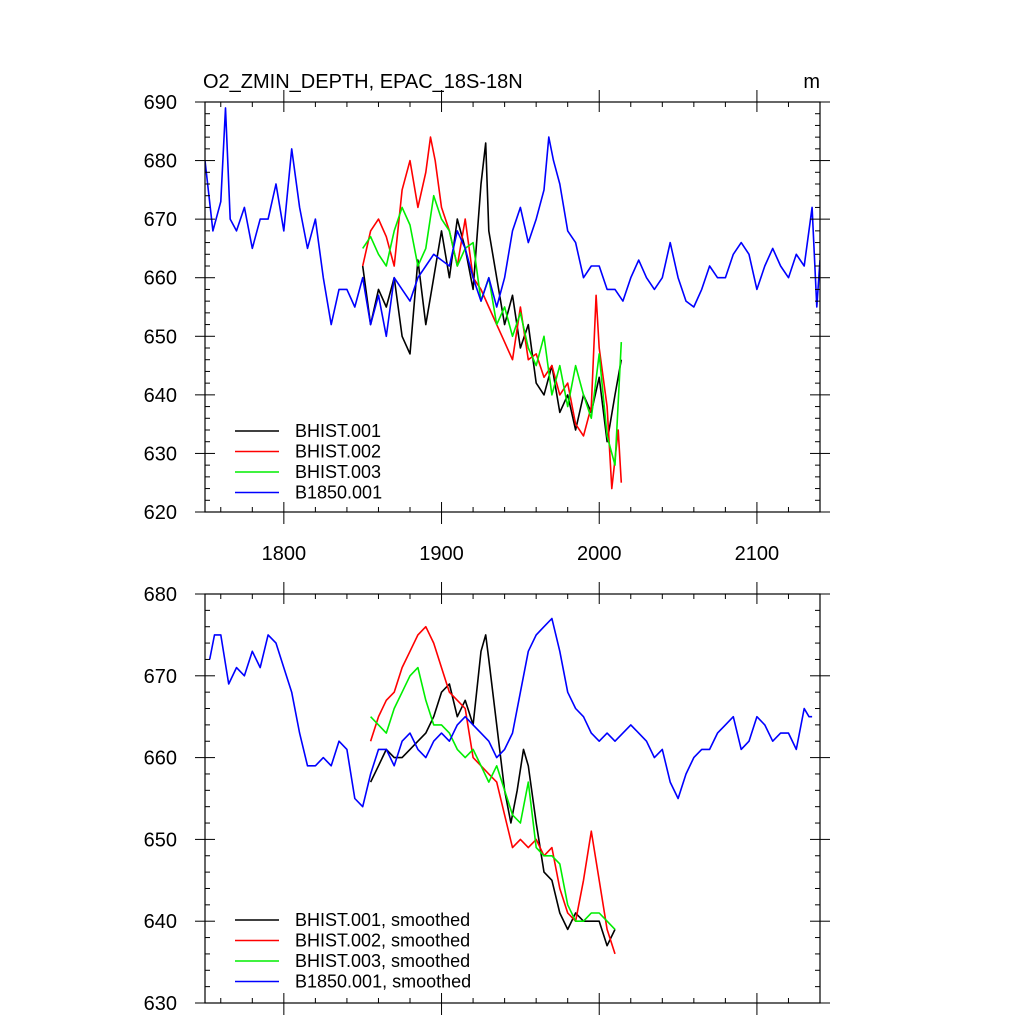  I want to click on legend-label: BHIST.003, smoothed, so click(382, 961).